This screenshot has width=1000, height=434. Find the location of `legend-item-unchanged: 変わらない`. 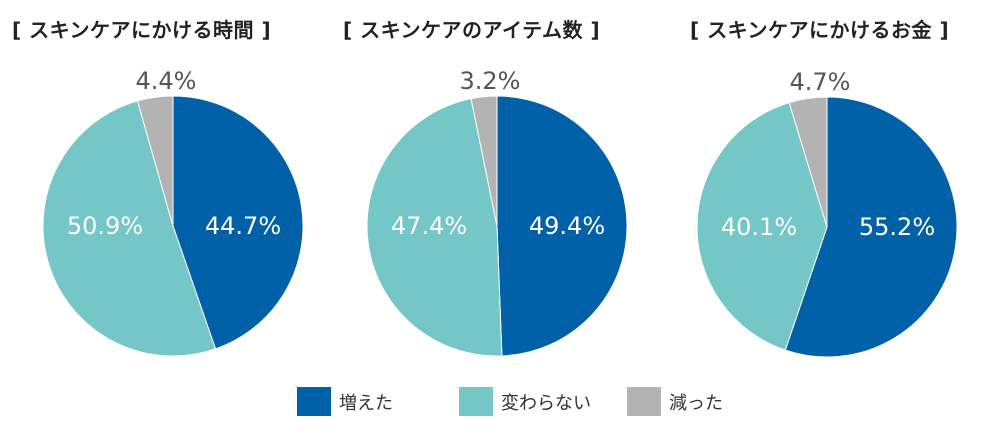

legend-item-unchanged: 変わらない is located at coordinates (525, 401).